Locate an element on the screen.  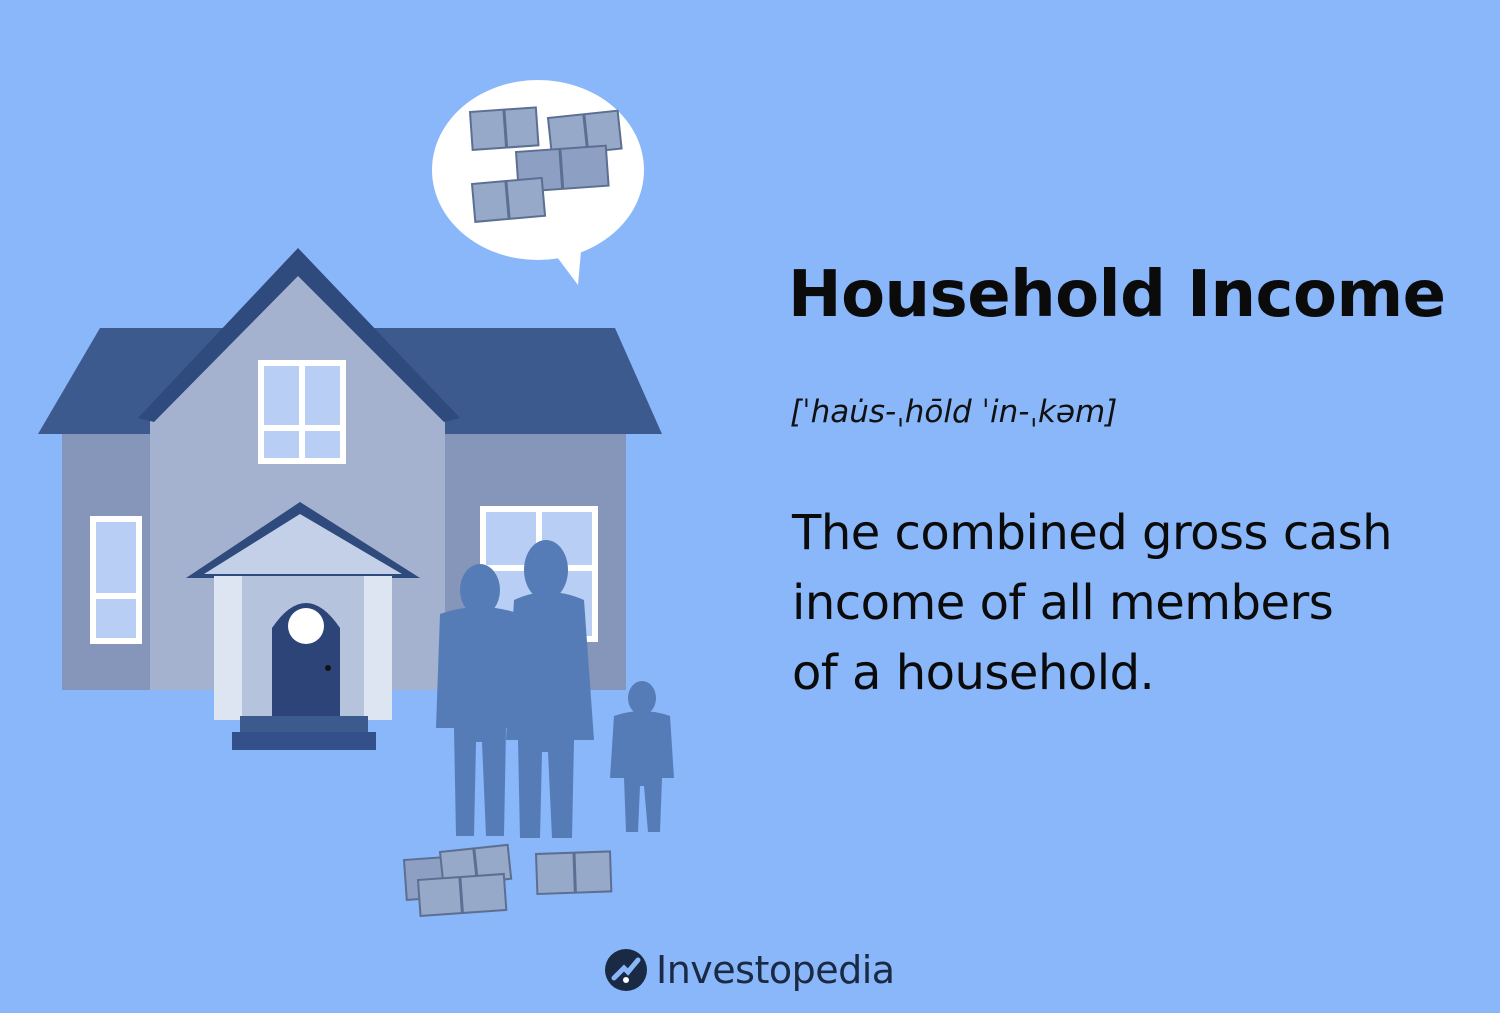
pronunciation: [ˈhau̇s-ˌhōld ˈin-ˌkəm] is located at coordinates (954, 412).